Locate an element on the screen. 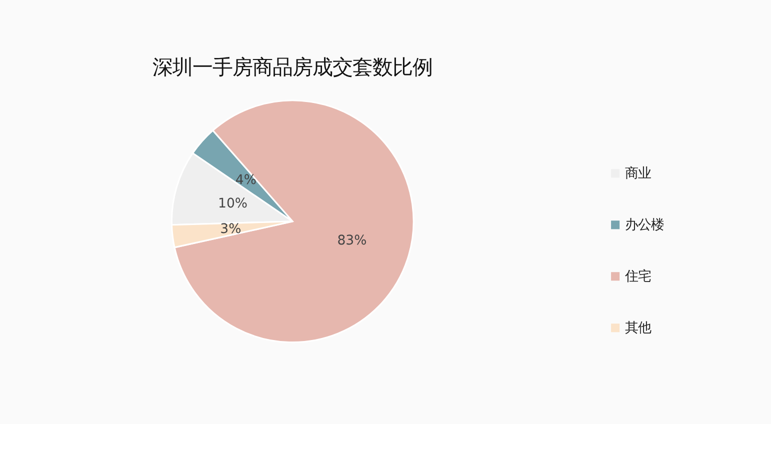 Image resolution: width=771 pixels, height=464 pixels. legend-label: 其他 is located at coordinates (638, 328).